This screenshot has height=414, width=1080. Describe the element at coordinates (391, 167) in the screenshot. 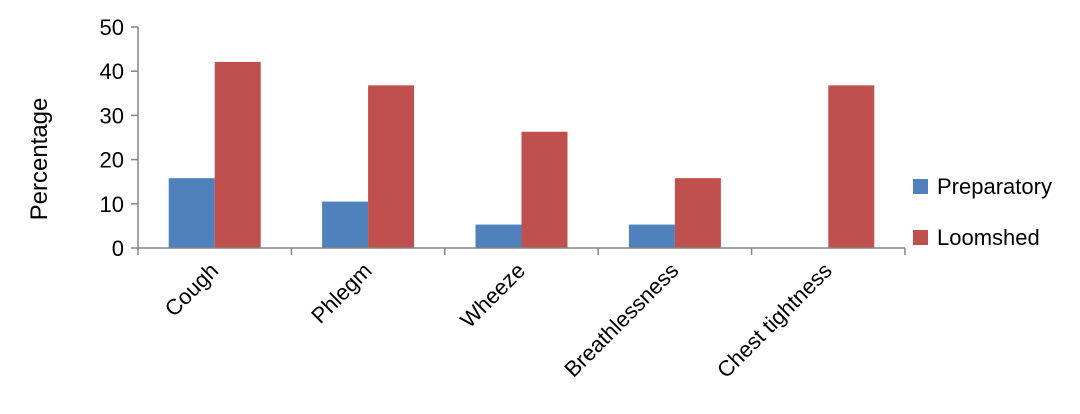

I see `bar-loomshed-phlegm` at that location.